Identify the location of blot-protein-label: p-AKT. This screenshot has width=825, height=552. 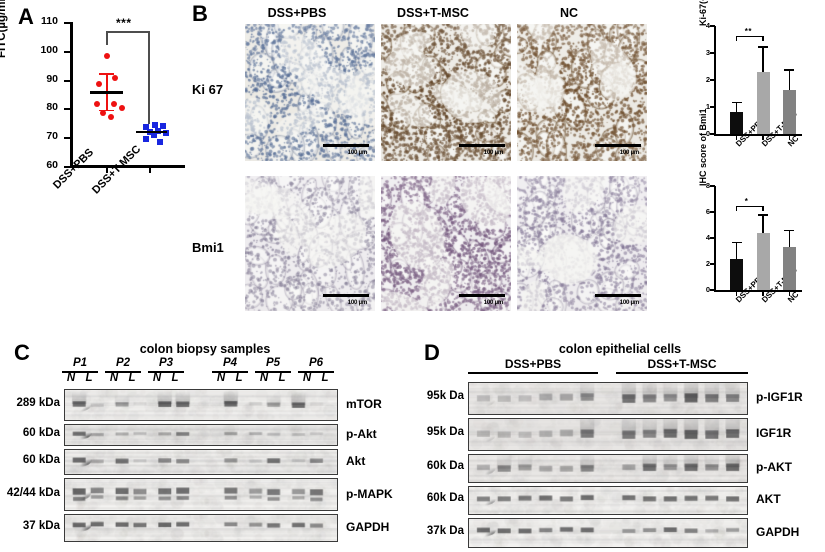
(774, 467).